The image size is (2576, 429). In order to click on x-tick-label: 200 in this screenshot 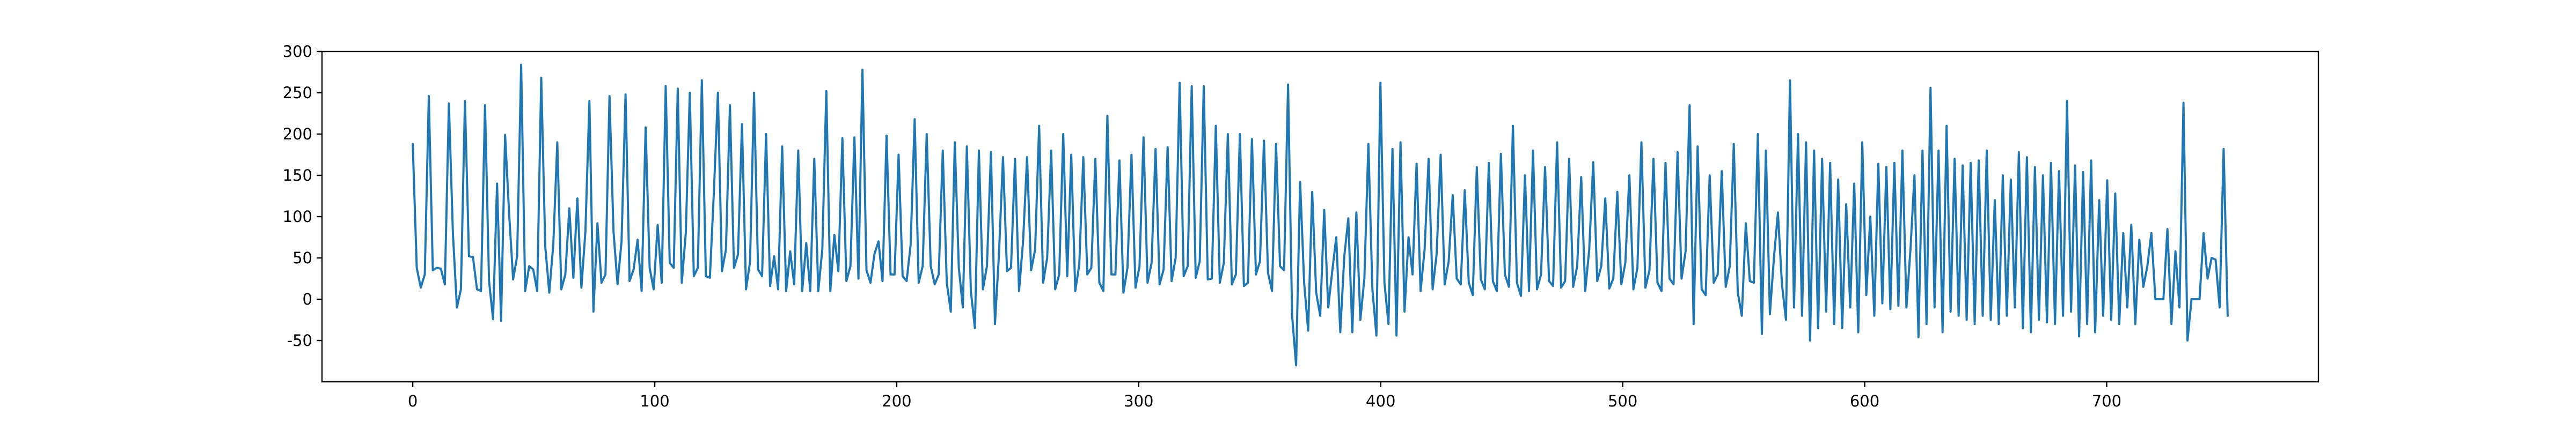, I will do `click(896, 401)`.